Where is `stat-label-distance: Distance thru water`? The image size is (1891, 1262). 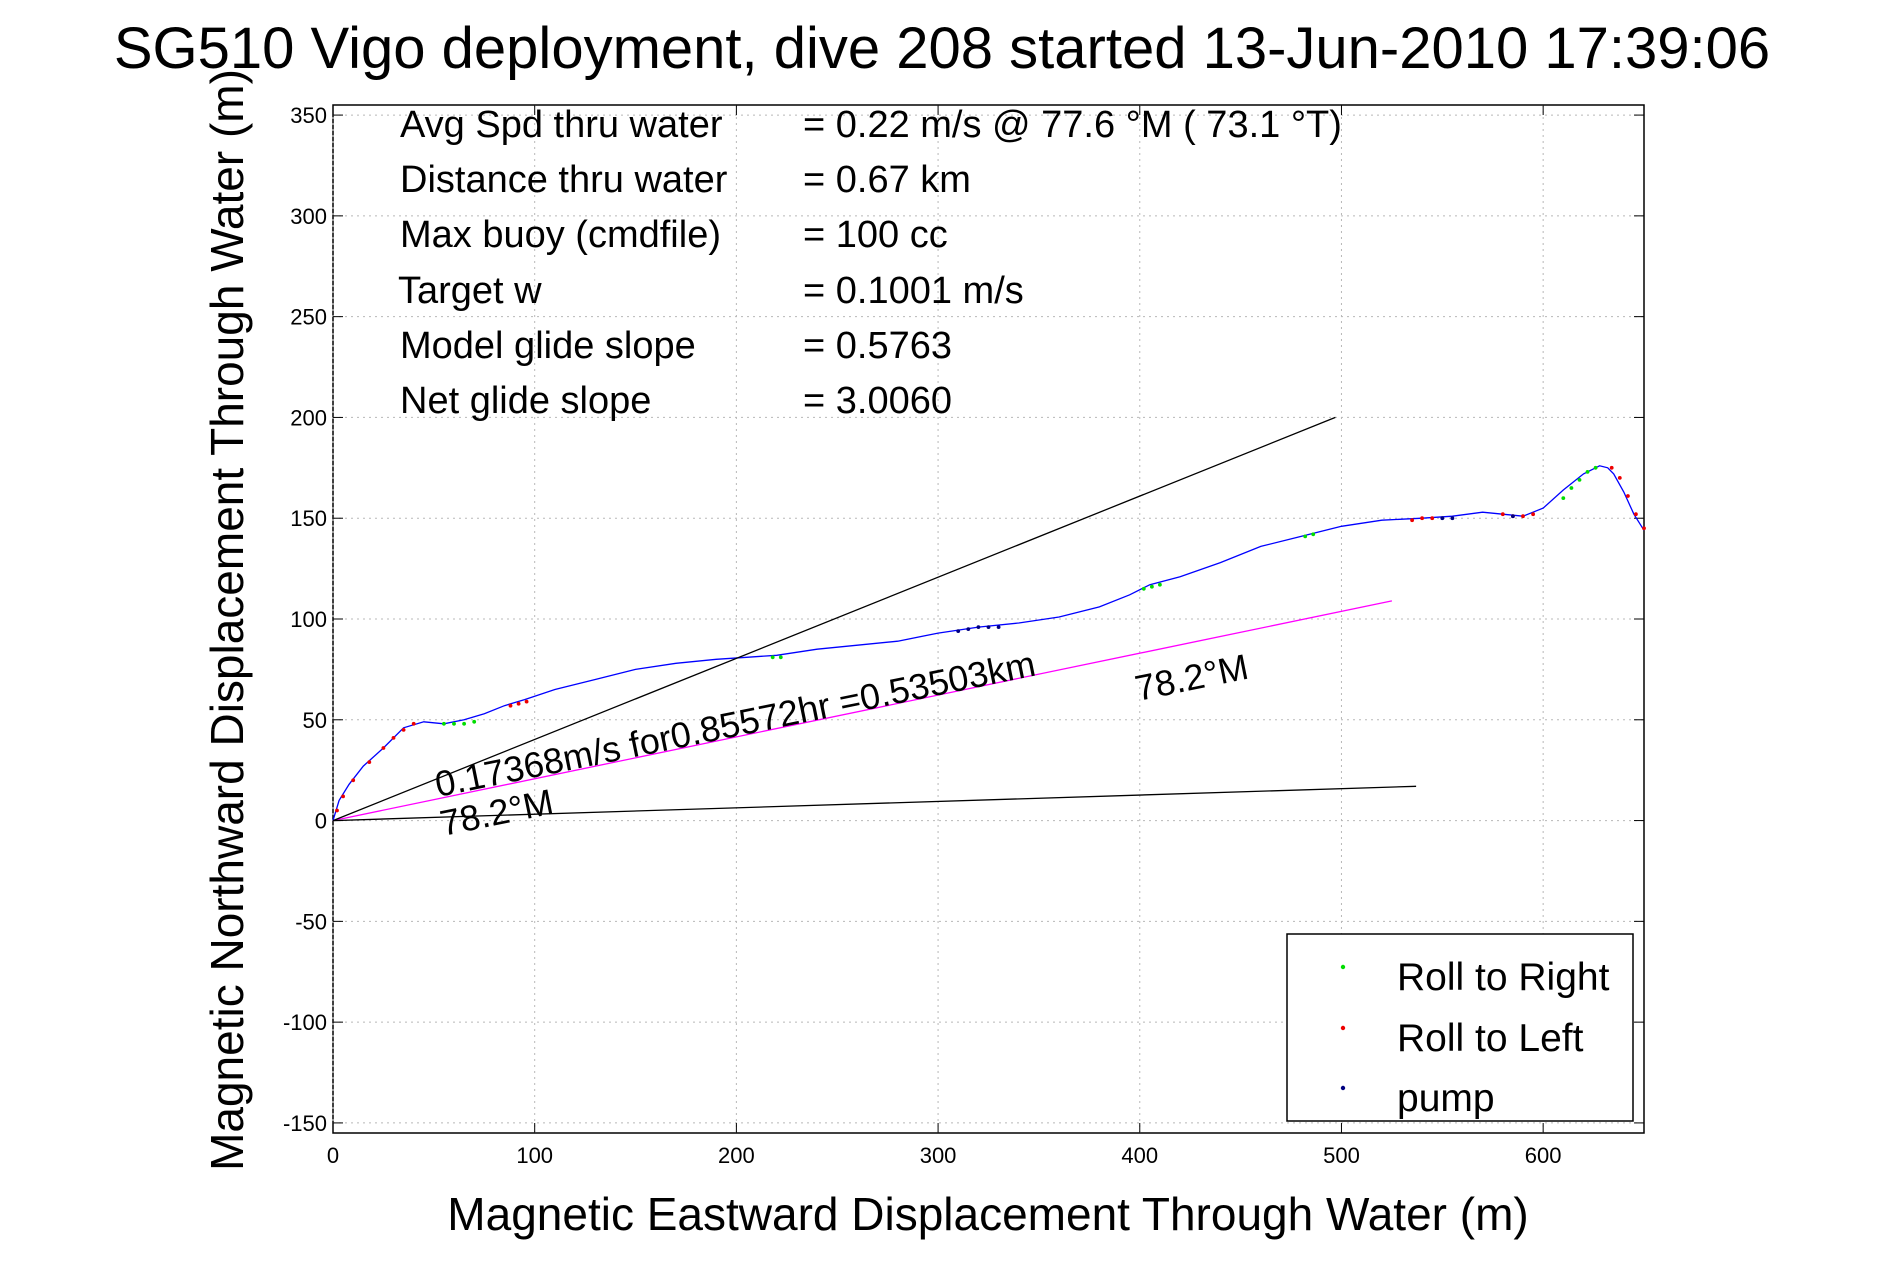 stat-label-distance: Distance thru water is located at coordinates (564, 180).